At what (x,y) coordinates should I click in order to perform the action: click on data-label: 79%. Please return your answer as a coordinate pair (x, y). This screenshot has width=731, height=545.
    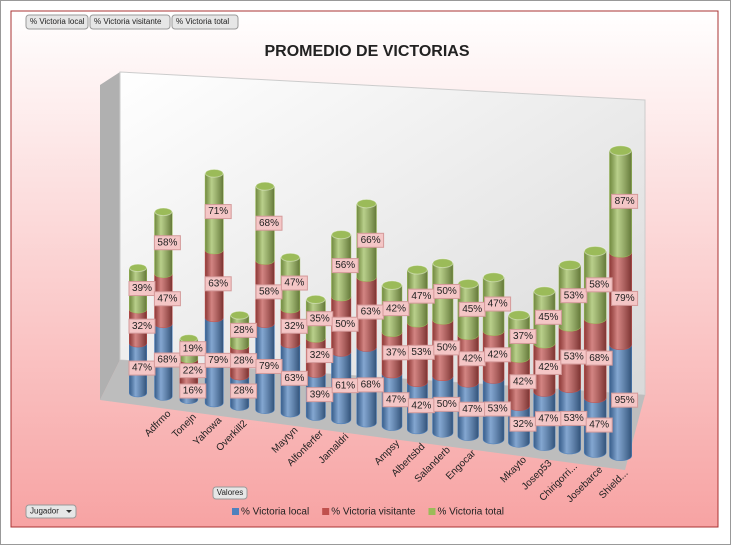
    Looking at the image, I should click on (625, 298).